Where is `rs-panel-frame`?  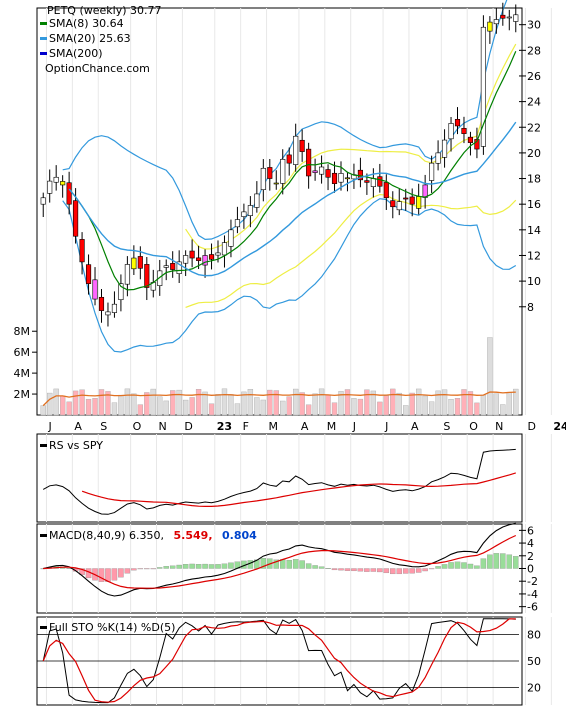 rs-panel-frame is located at coordinates (279, 478).